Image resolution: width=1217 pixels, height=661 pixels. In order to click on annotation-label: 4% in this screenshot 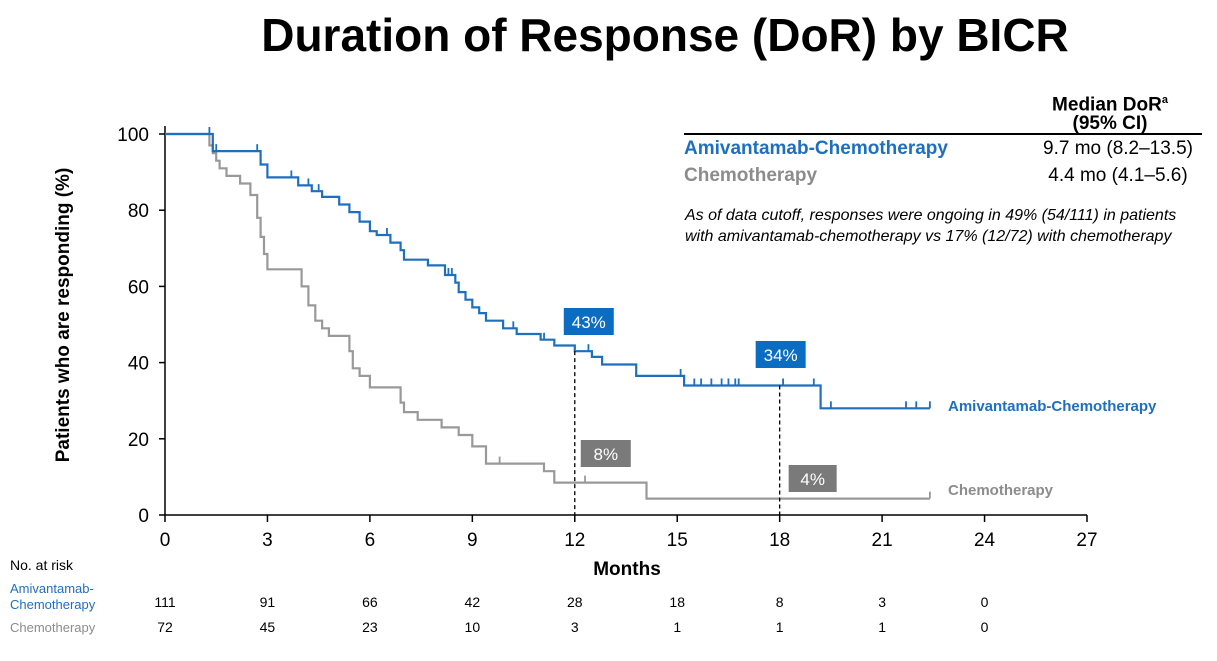, I will do `click(812, 479)`.